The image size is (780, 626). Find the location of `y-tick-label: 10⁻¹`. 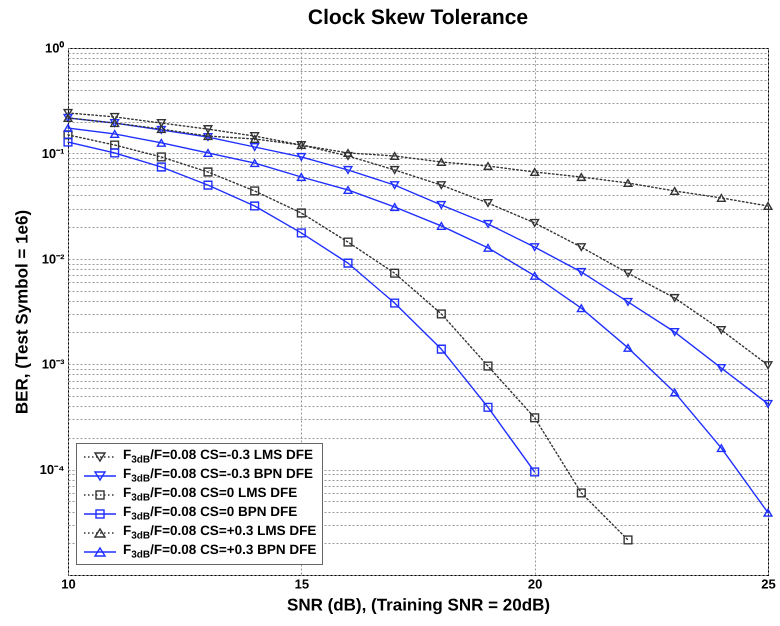

y-tick-label: 10⁻¹ is located at coordinates (53, 153).